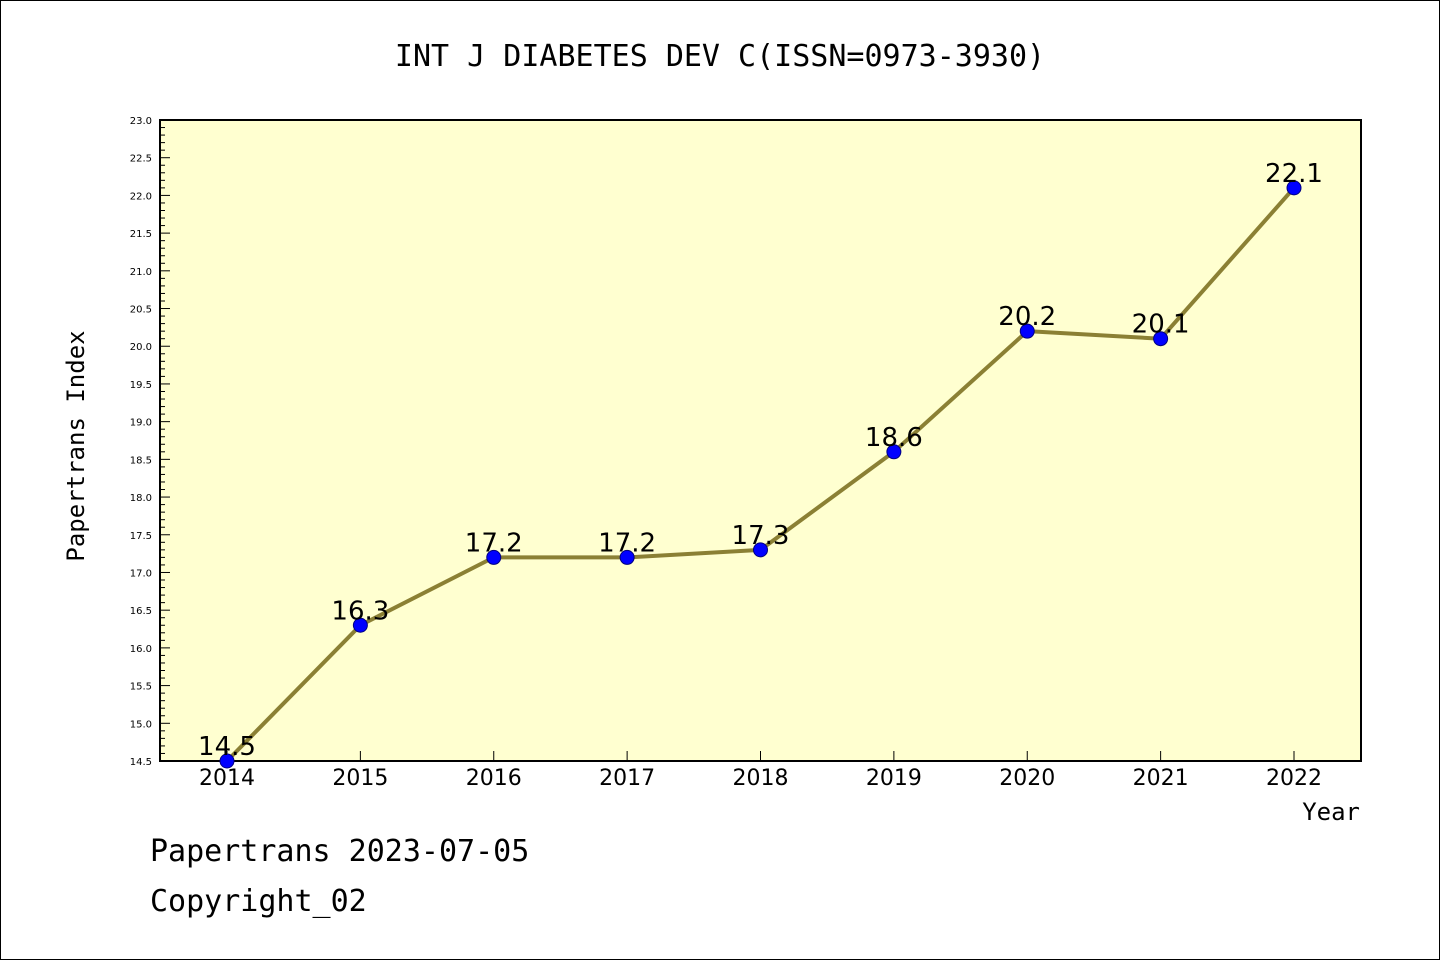 This screenshot has width=1440, height=960. I want to click on x-tick-label: 2015, so click(360, 778).